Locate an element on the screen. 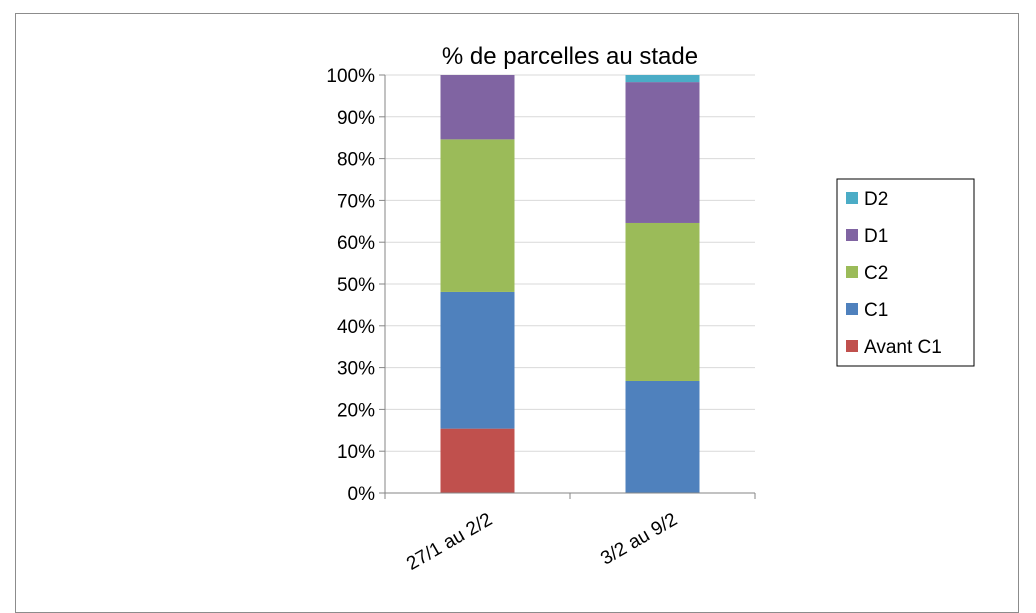 This screenshot has height=613, width=1036. y-tick-label: 30% is located at coordinates (356, 369).